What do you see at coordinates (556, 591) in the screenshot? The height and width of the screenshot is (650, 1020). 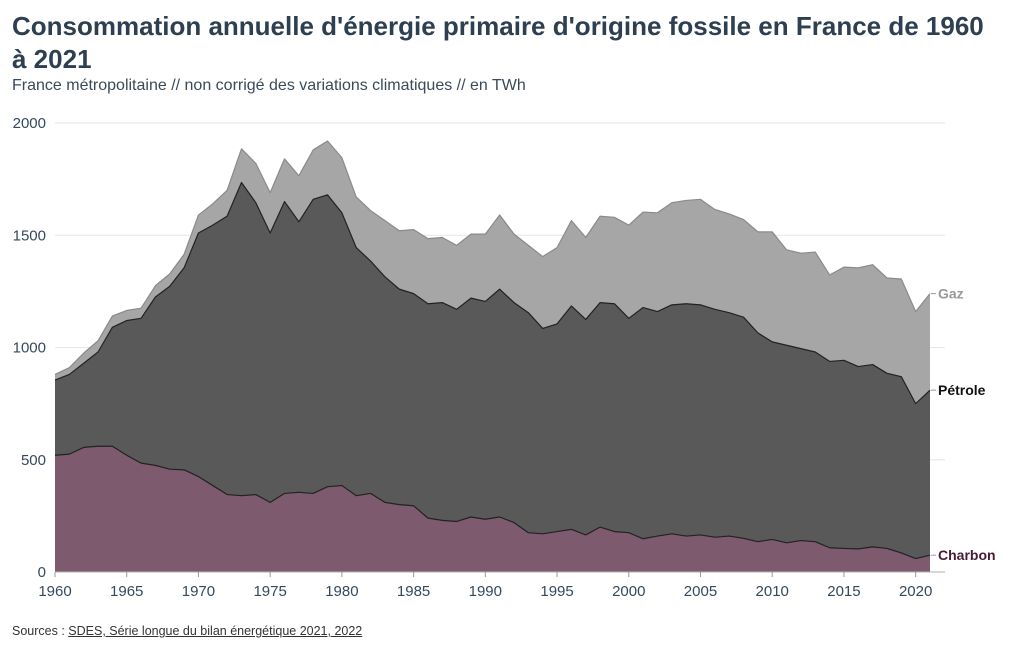 I see `x-tick-label-1995: 1995` at bounding box center [556, 591].